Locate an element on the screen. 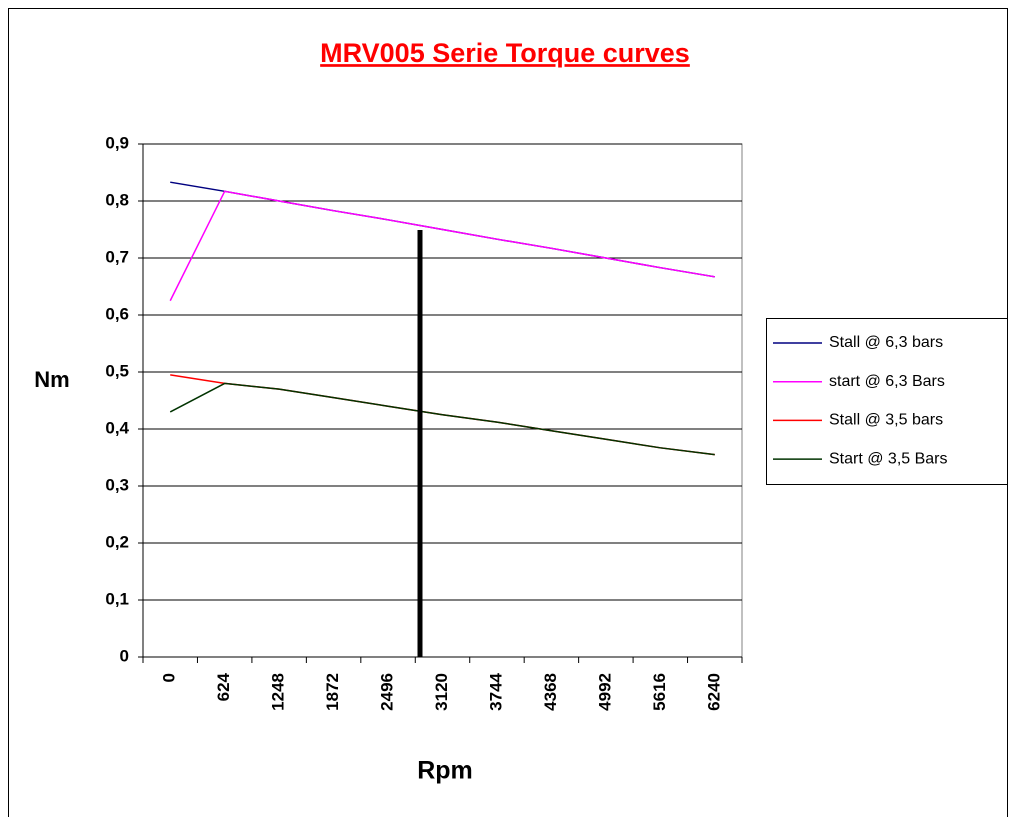 The image size is (1010, 817). x-tick-label: 2496 is located at coordinates (387, 692).